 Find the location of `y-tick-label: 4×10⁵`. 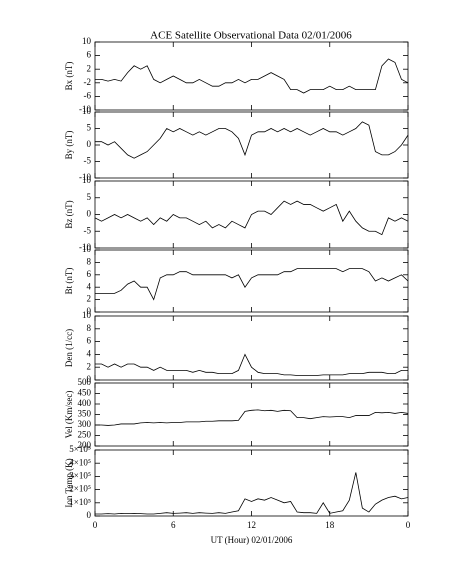

y-tick-label: 4×10⁵ is located at coordinates (80, 462).